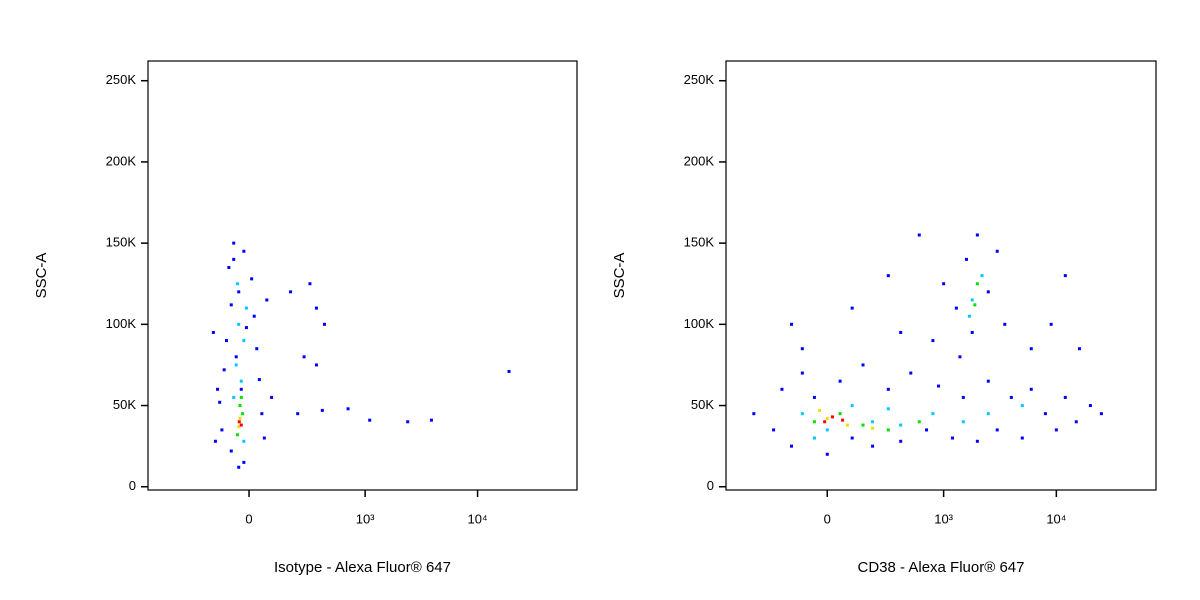  What do you see at coordinates (362, 567) in the screenshot?
I see `x-axis-label: Isotype - Alexa Fluor® 647` at bounding box center [362, 567].